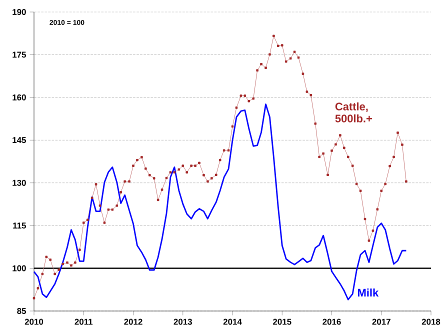 The height and width of the screenshot is (334, 447). What do you see at coordinates (282, 321) in the screenshot?
I see `x-tick-label: 2015` at bounding box center [282, 321].